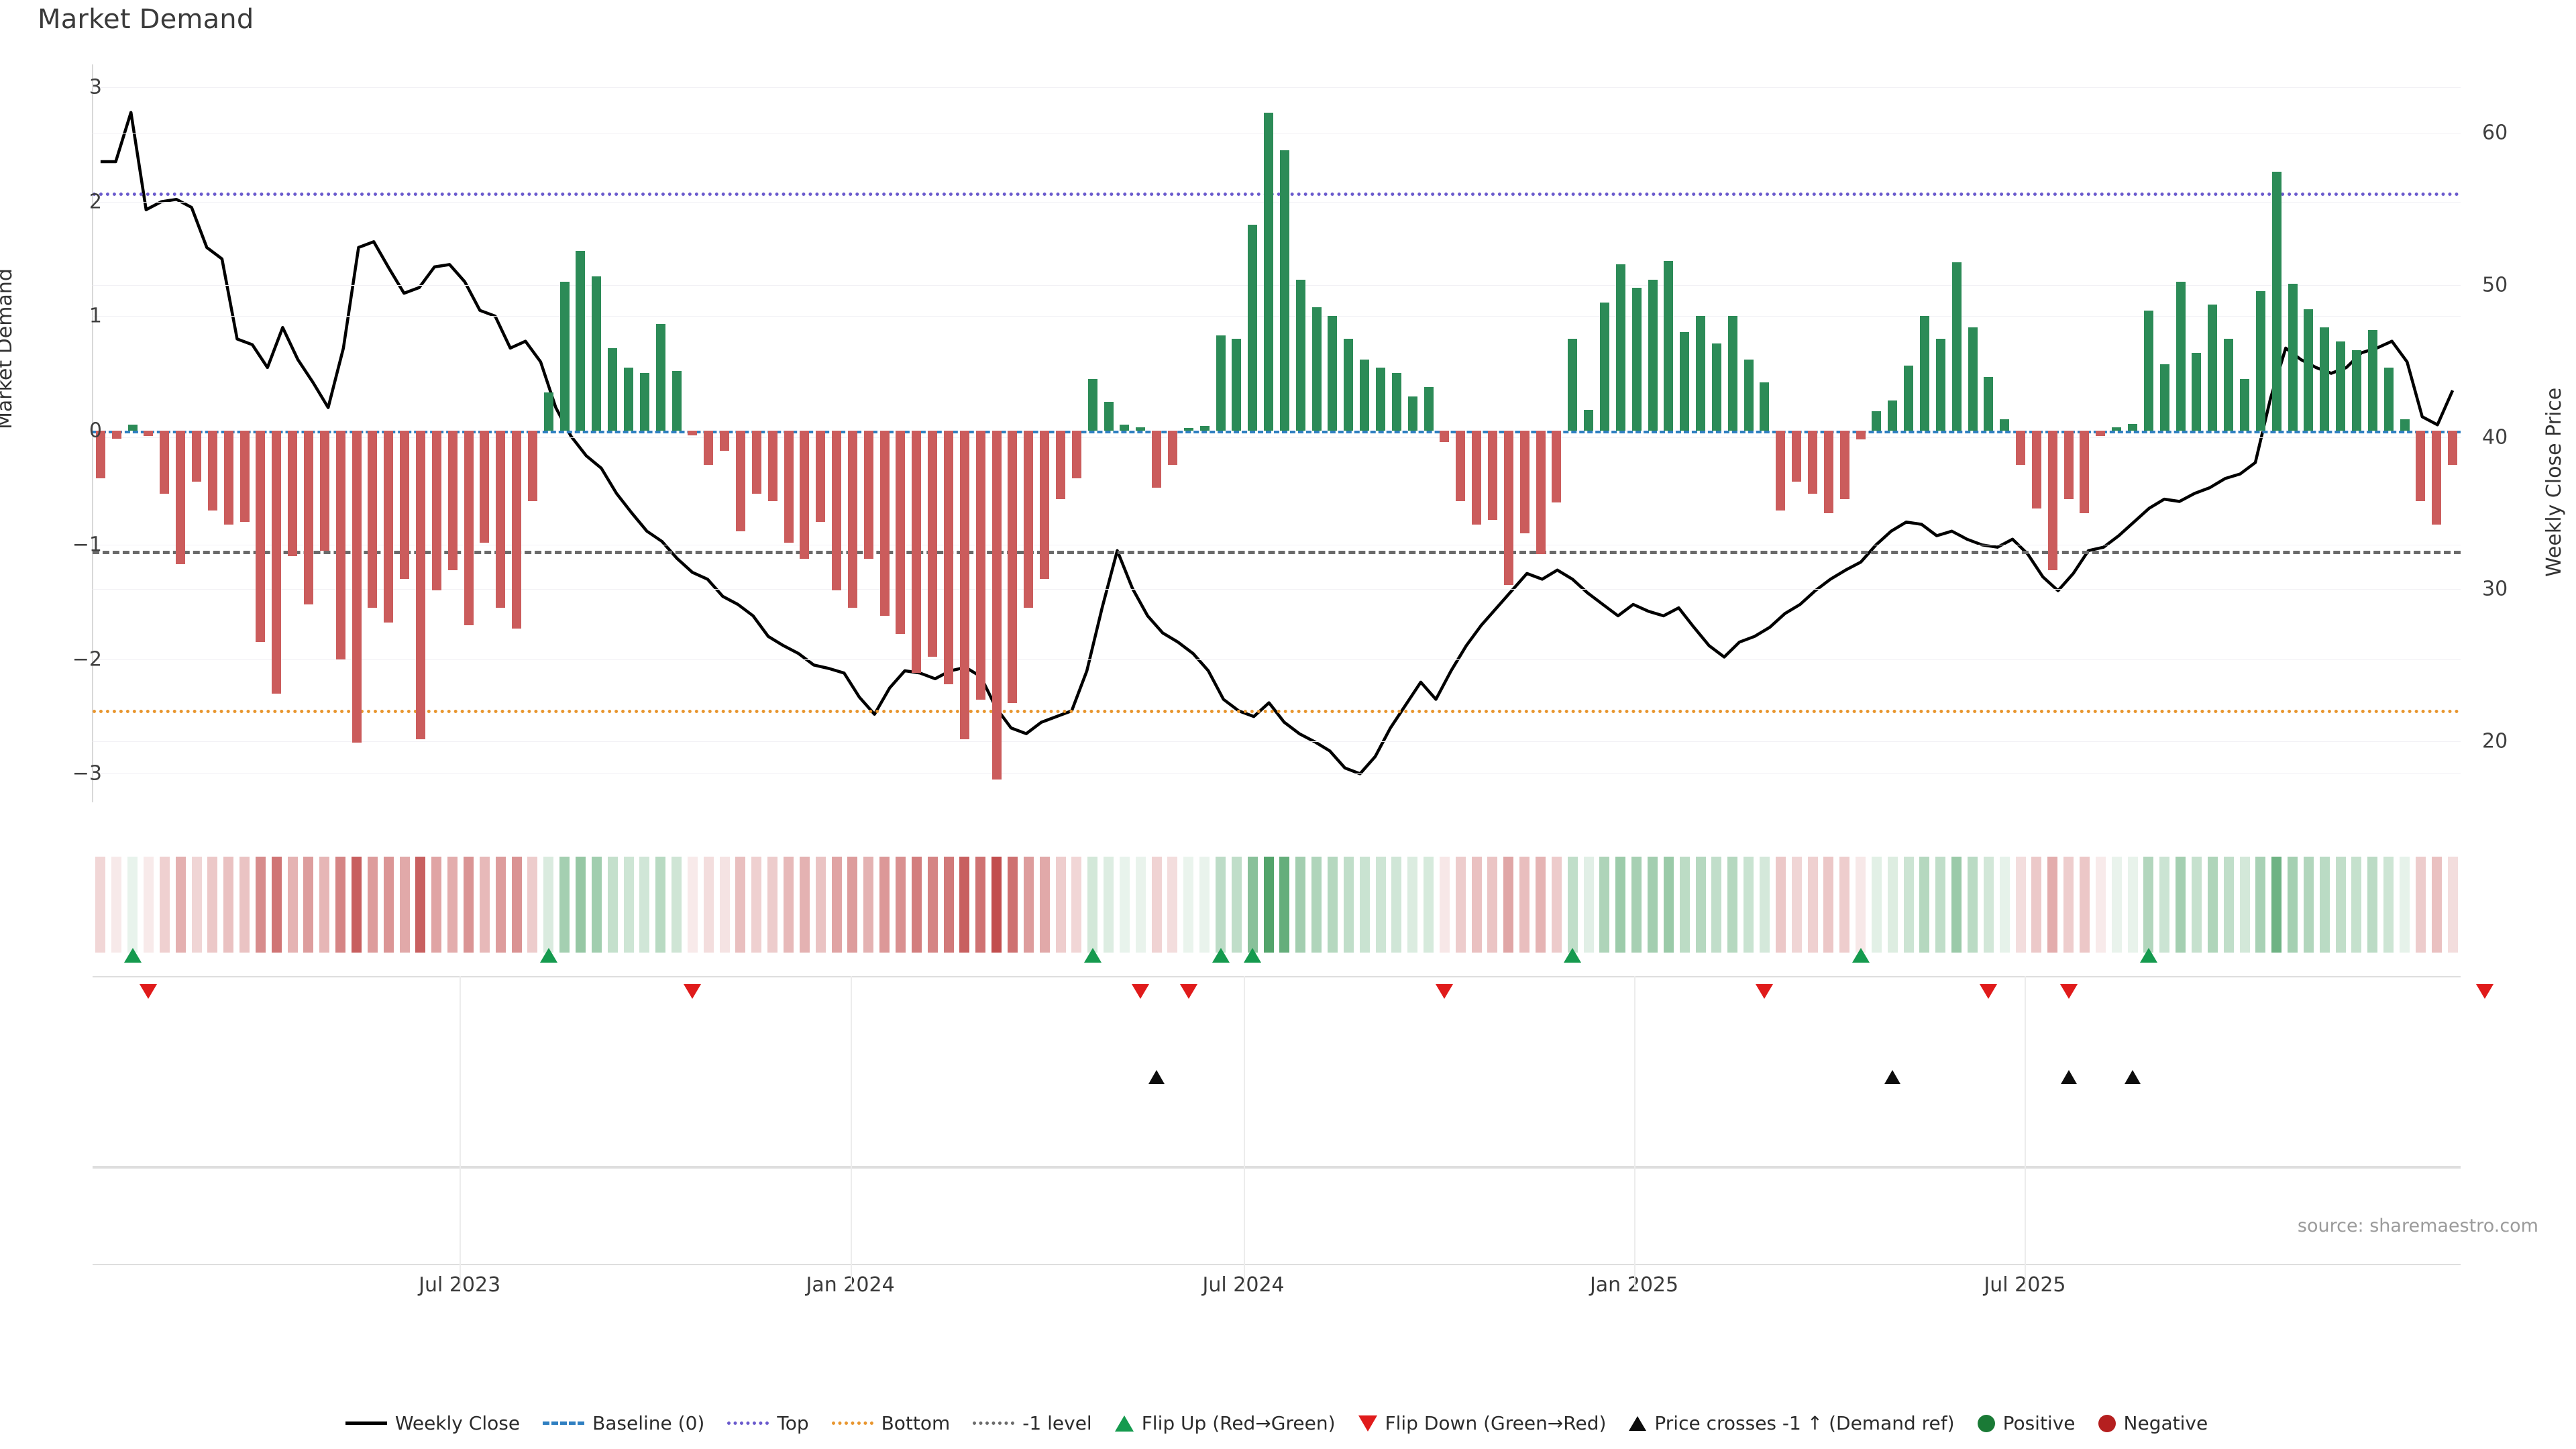 Image resolution: width=2576 pixels, height=1449 pixels. I want to click on legend-item: Positive, so click(2026, 1423).